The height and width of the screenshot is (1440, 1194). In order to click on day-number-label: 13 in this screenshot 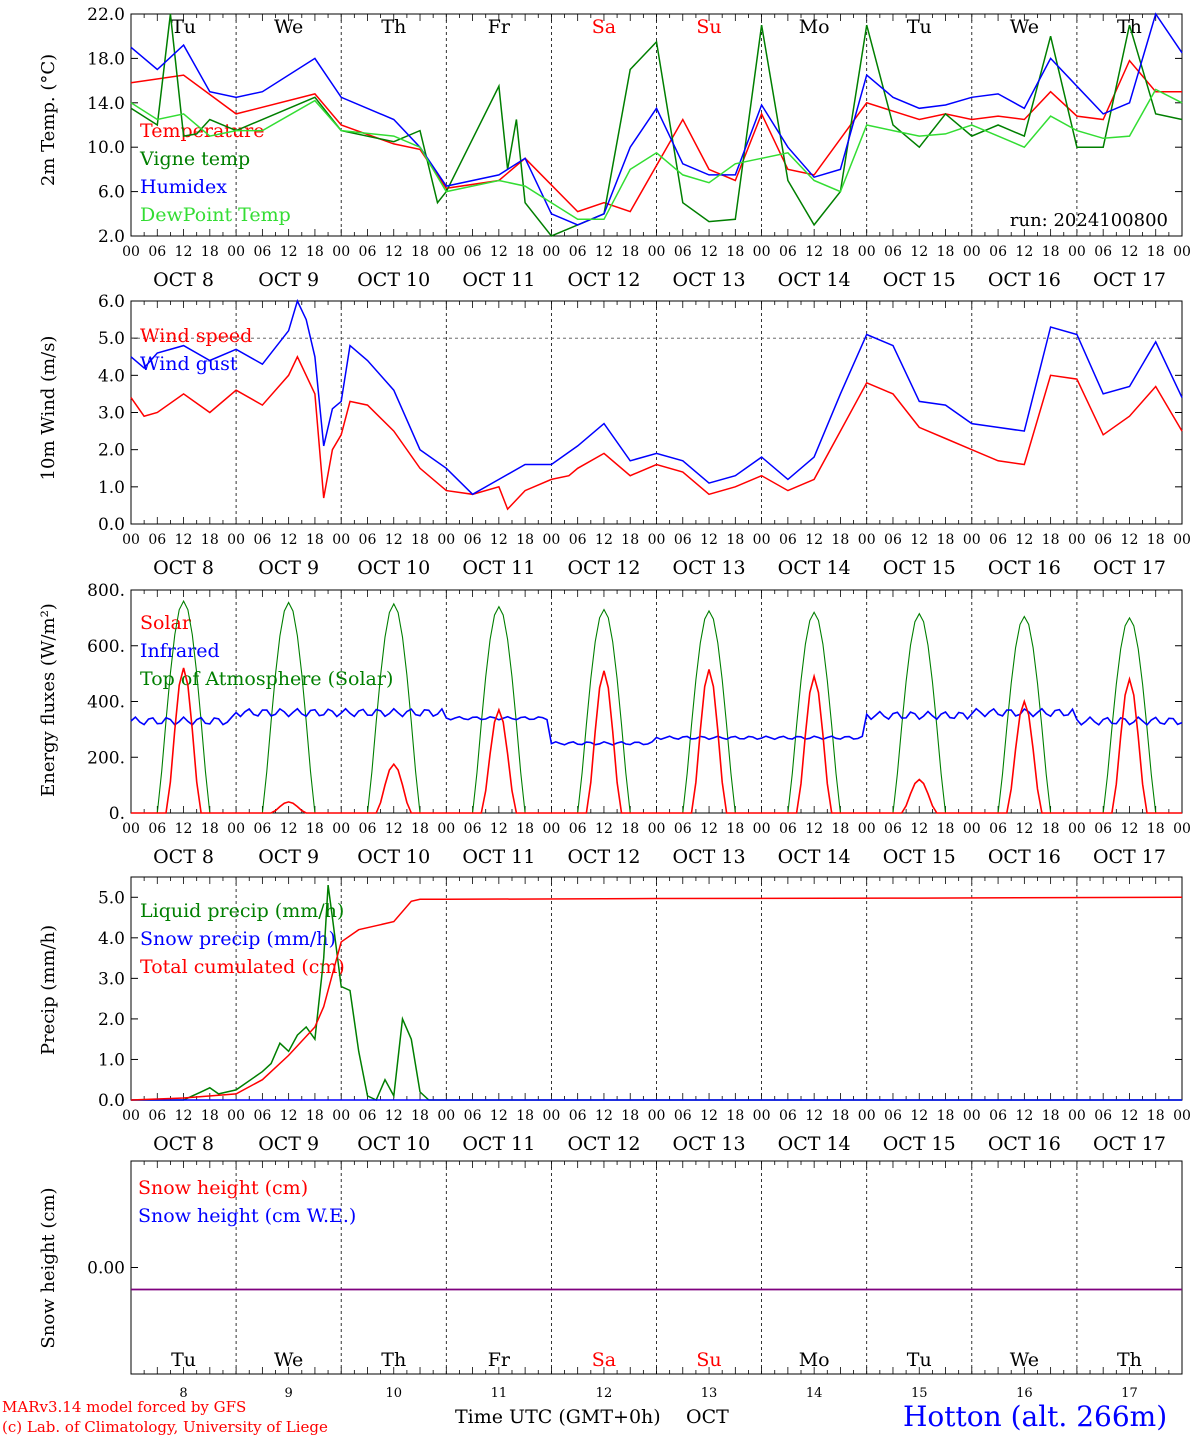, I will do `click(709, 1393)`.